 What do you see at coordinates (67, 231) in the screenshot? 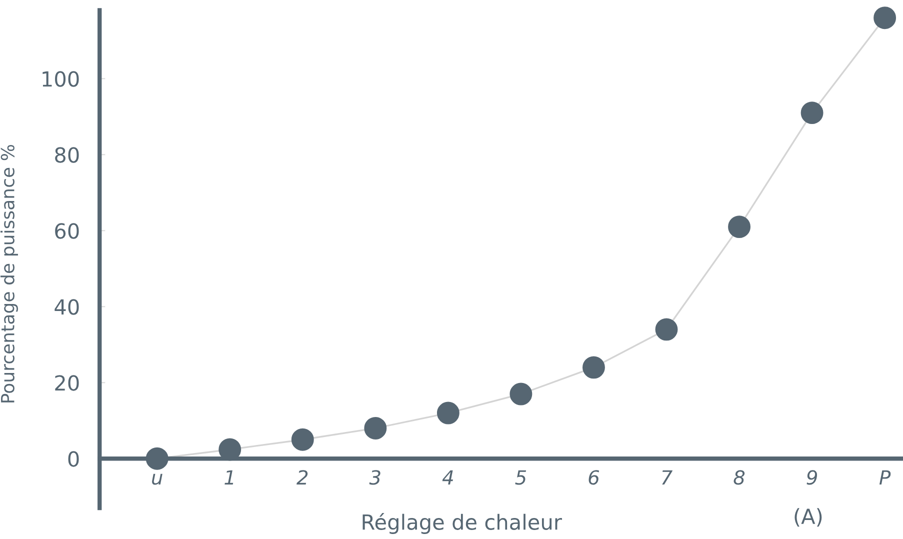
I see `y-tick-label: 60` at bounding box center [67, 231].